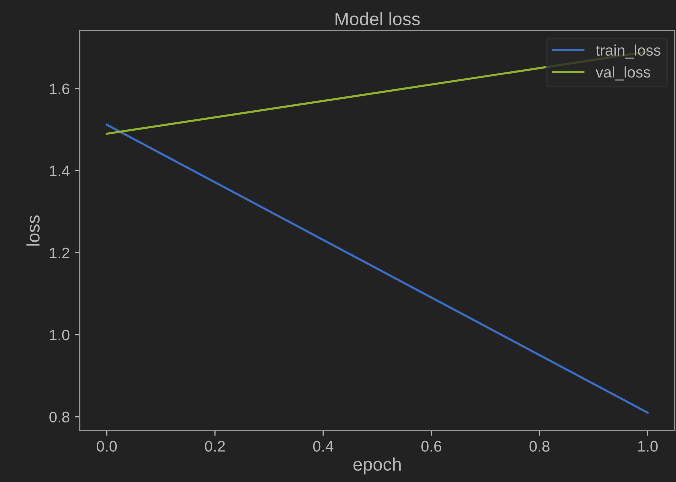 The image size is (676, 482). Describe the element at coordinates (60, 171) in the screenshot. I see `y-tick-label: 1.4` at that location.